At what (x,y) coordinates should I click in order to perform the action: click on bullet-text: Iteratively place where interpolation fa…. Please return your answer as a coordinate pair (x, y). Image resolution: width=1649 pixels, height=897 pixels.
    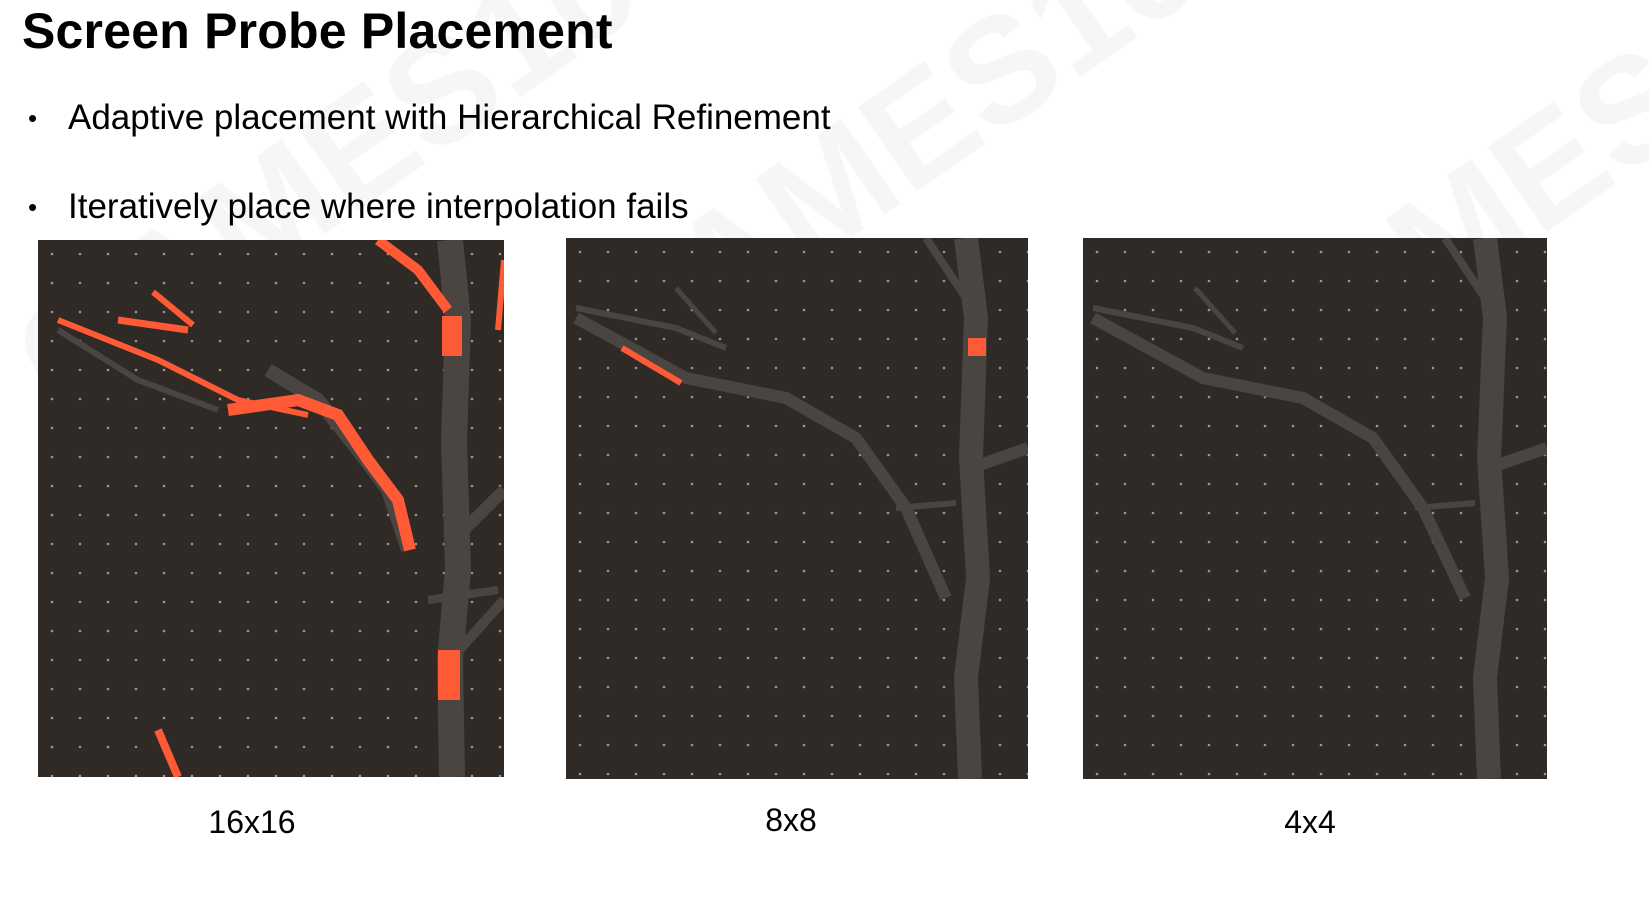
    Looking at the image, I should click on (378, 206).